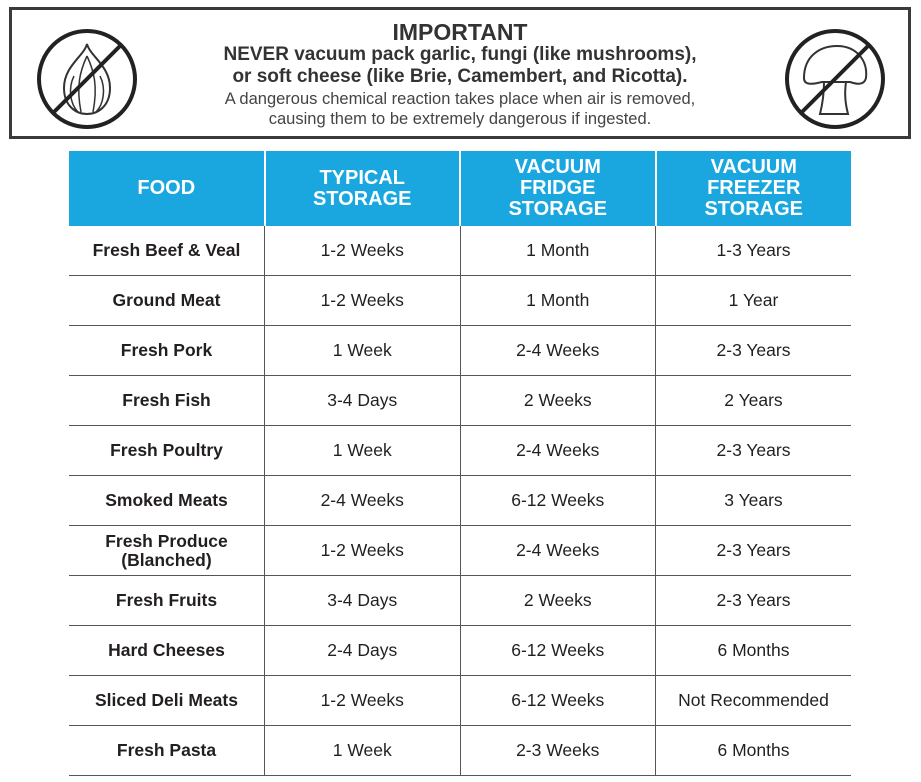 This screenshot has height=782, width=921. I want to click on table-row: Smoked Meats 2-4 Weeks 6-12 Weeks 3 Years, so click(460, 500).